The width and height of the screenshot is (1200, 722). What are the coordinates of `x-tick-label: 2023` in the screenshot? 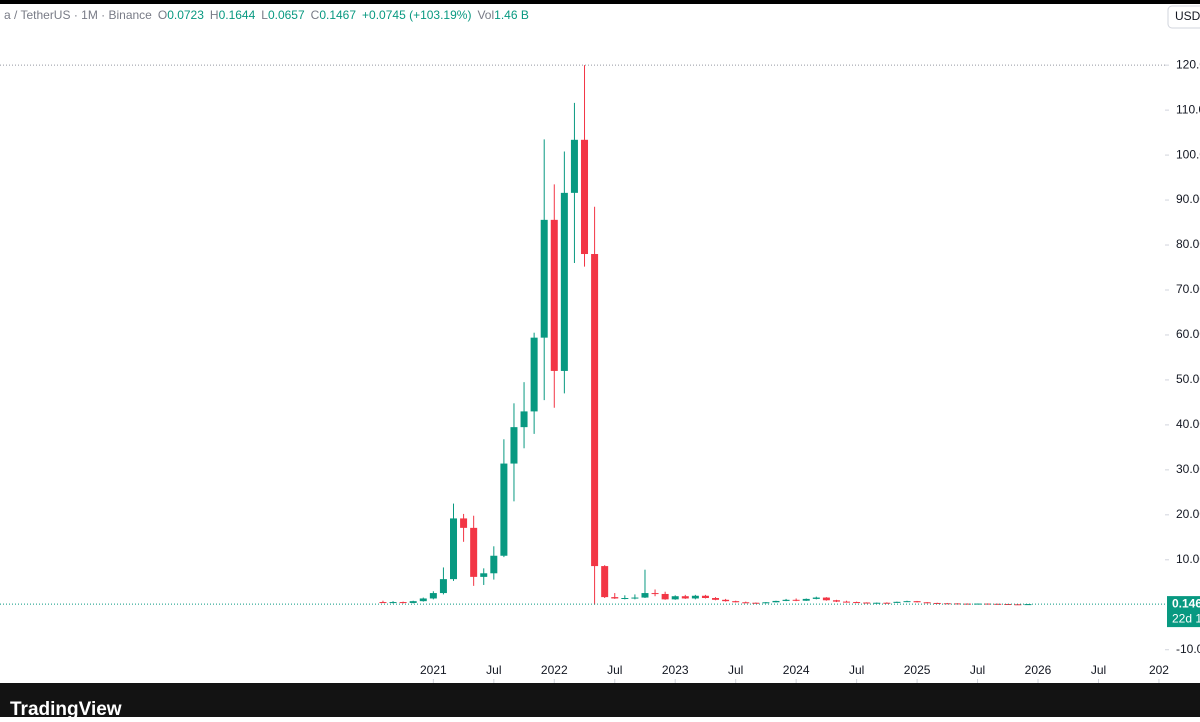 It's located at (675, 670).